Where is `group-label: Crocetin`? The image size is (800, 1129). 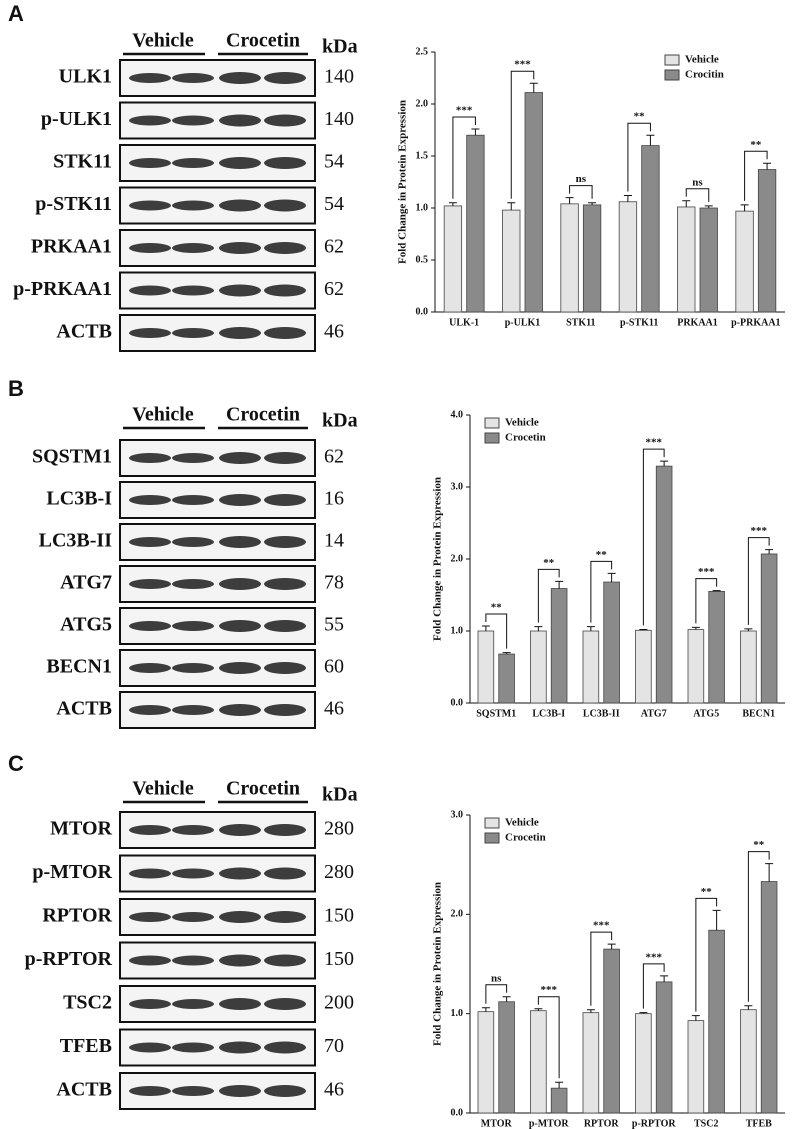 group-label: Crocetin is located at coordinates (263, 41).